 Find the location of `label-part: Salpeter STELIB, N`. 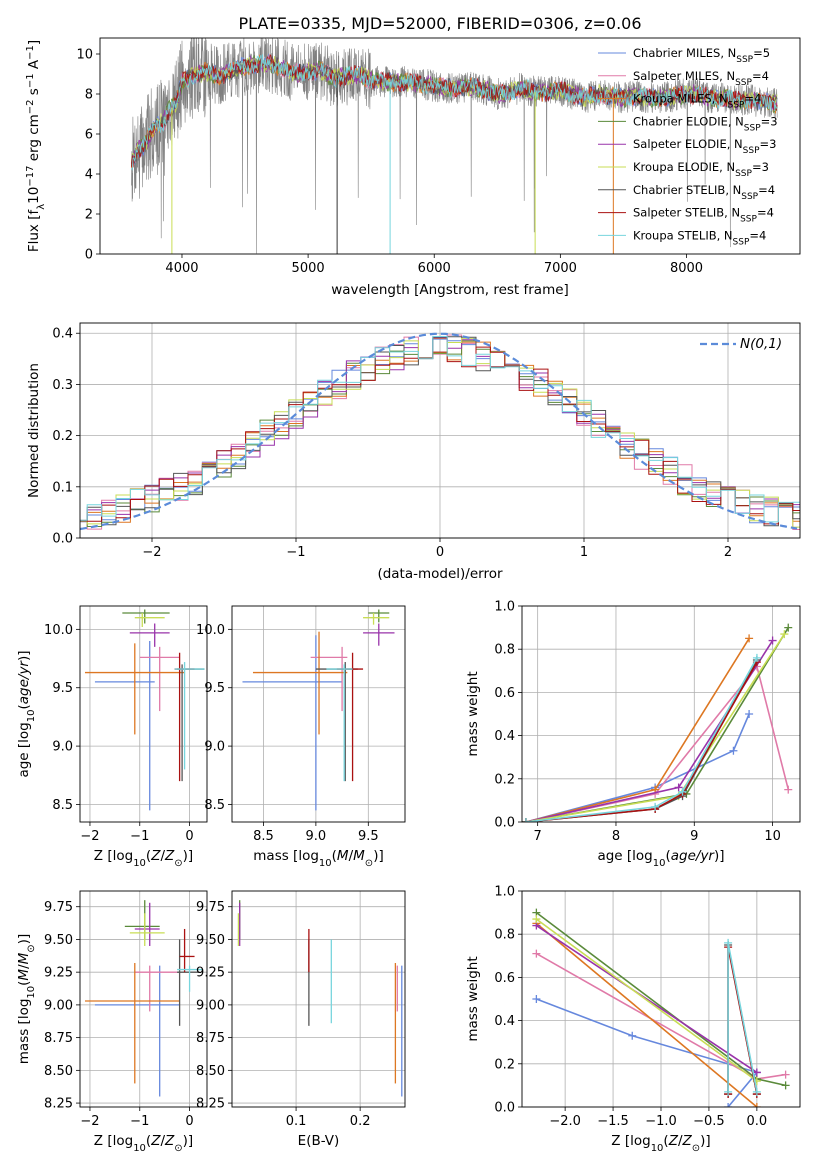

label-part: Salpeter STELIB, N is located at coordinates (686, 213).